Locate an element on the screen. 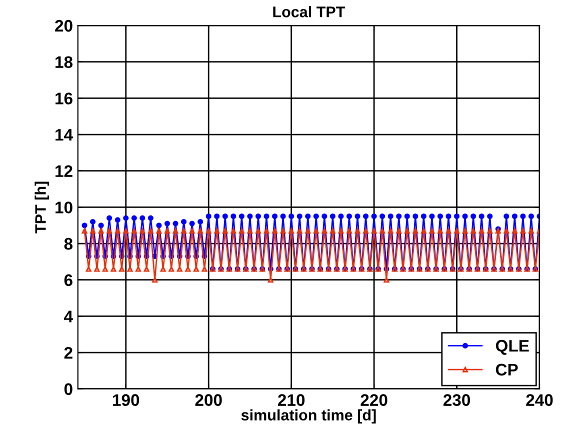  x-tick-label: 230 is located at coordinates (456, 400).